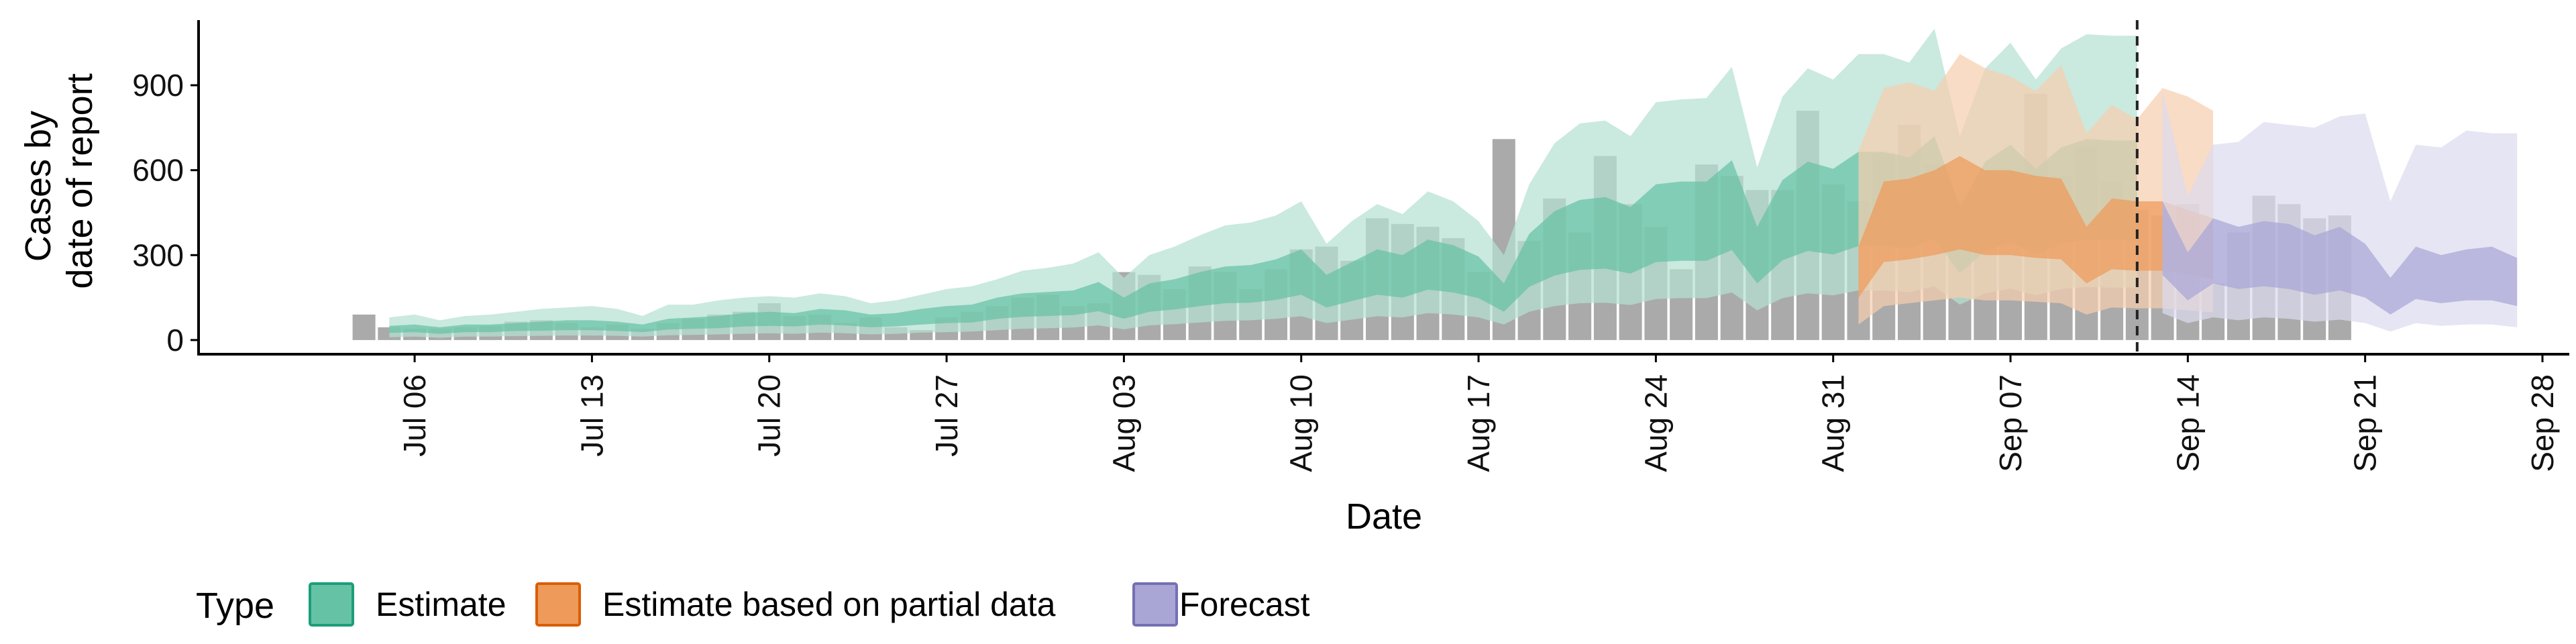  I want to click on x-tick-label: Aug 24, so click(1655, 423).